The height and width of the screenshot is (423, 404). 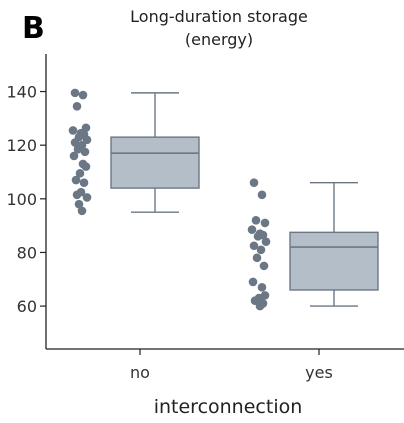 What do you see at coordinates (228, 407) in the screenshot?
I see `x-axis-label: interconnection` at bounding box center [228, 407].